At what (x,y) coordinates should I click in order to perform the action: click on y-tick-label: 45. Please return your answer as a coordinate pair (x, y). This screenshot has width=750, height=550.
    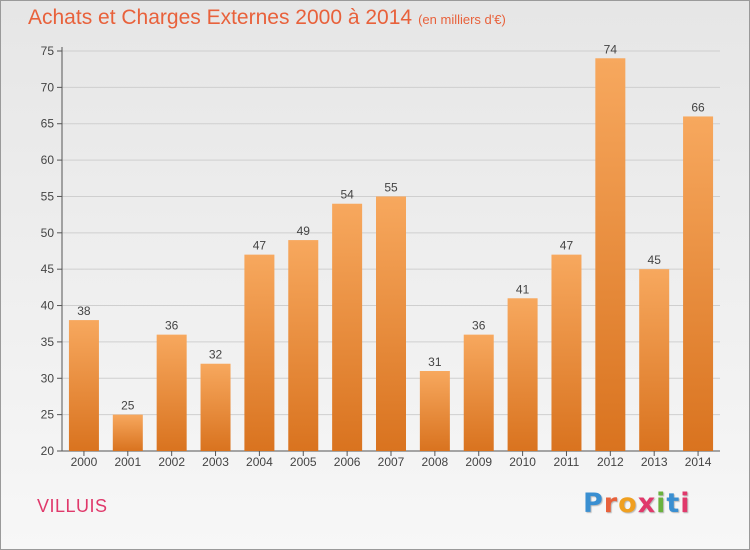
    Looking at the image, I should click on (48, 269).